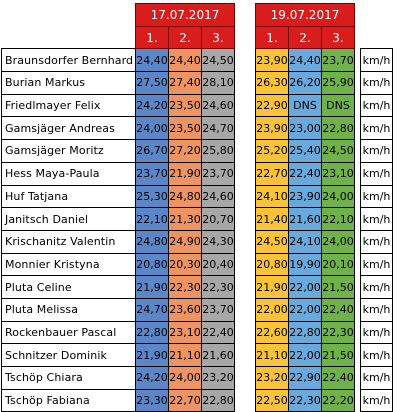 This screenshot has height=412, width=408. What do you see at coordinates (68, 105) in the screenshot?
I see `athlete-name: Friedlmayer Felix` at bounding box center [68, 105].